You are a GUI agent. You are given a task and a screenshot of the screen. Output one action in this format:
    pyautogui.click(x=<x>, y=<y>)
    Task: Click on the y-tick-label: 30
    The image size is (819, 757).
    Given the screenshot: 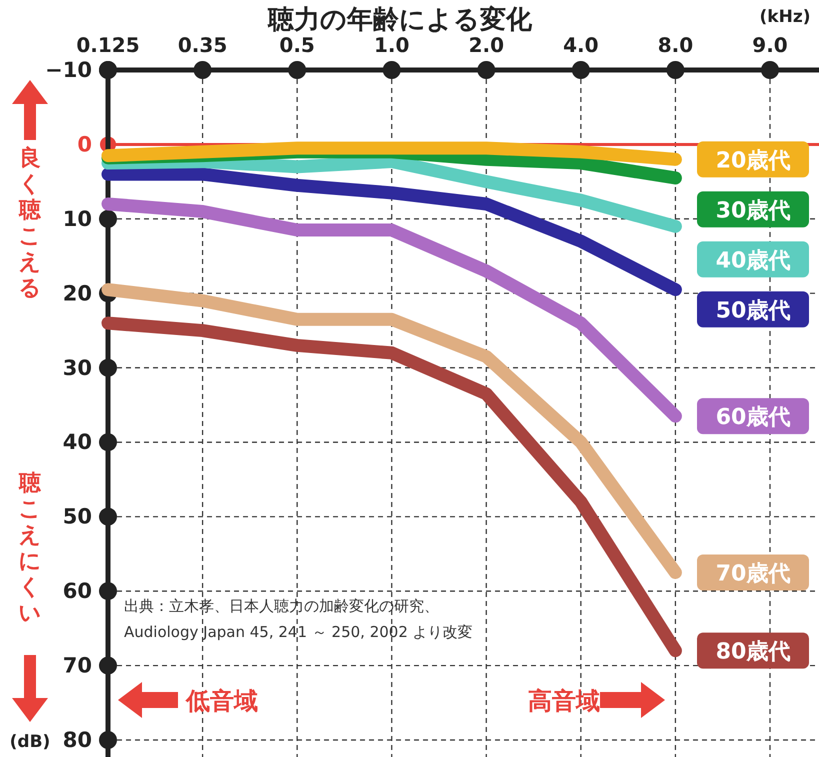 What is the action you would take?
    pyautogui.click(x=77, y=368)
    